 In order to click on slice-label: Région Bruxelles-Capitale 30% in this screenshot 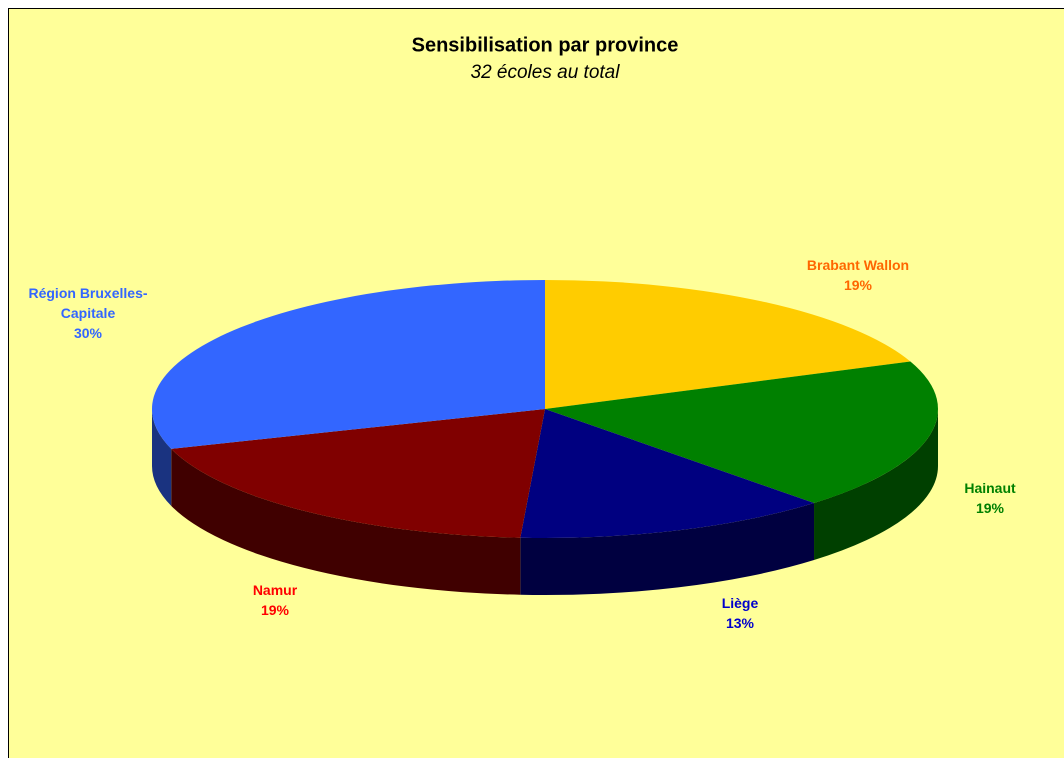, I will do `click(88, 313)`.